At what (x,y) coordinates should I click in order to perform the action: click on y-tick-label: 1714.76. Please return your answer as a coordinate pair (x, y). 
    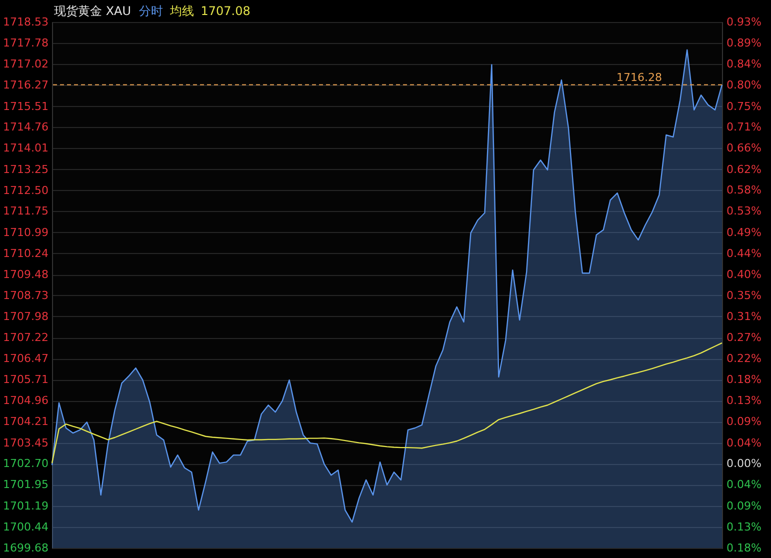
    Looking at the image, I should click on (25, 127).